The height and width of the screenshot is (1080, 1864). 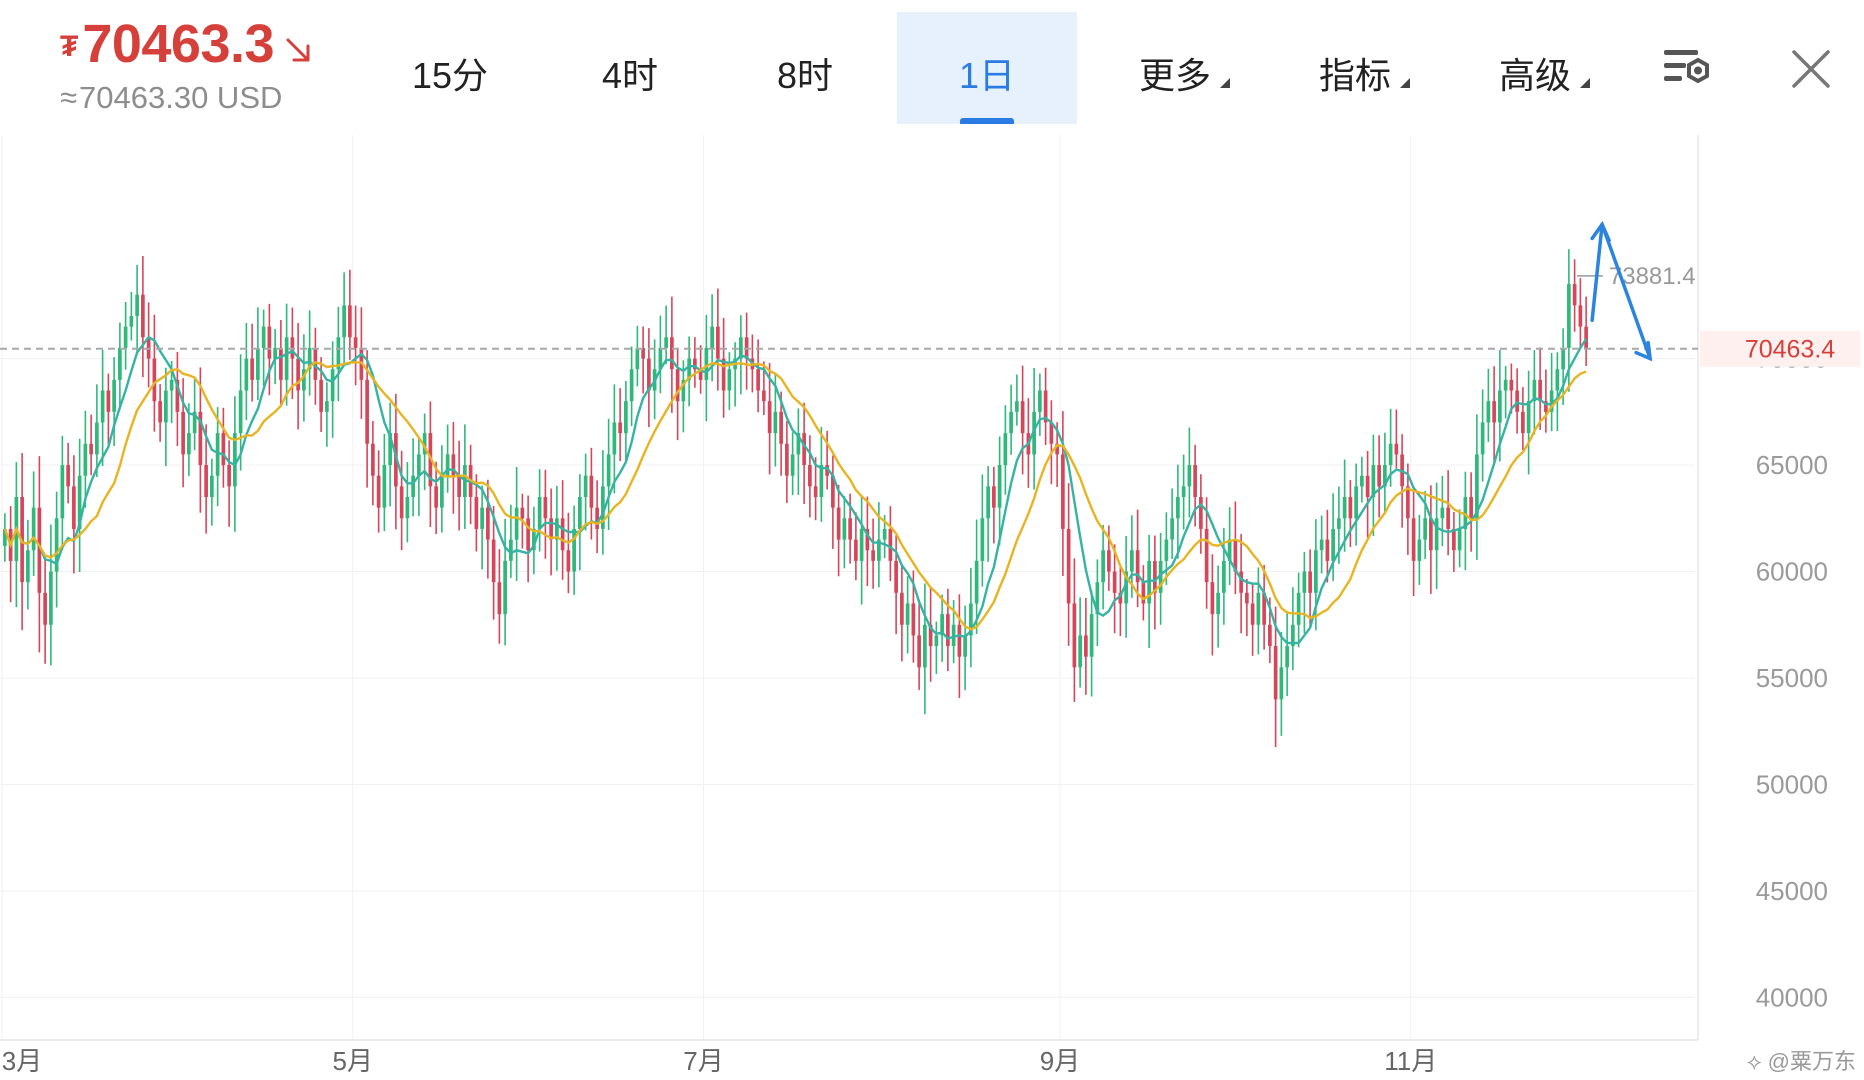 I want to click on tab-8h: 8时, so click(x=805, y=68).